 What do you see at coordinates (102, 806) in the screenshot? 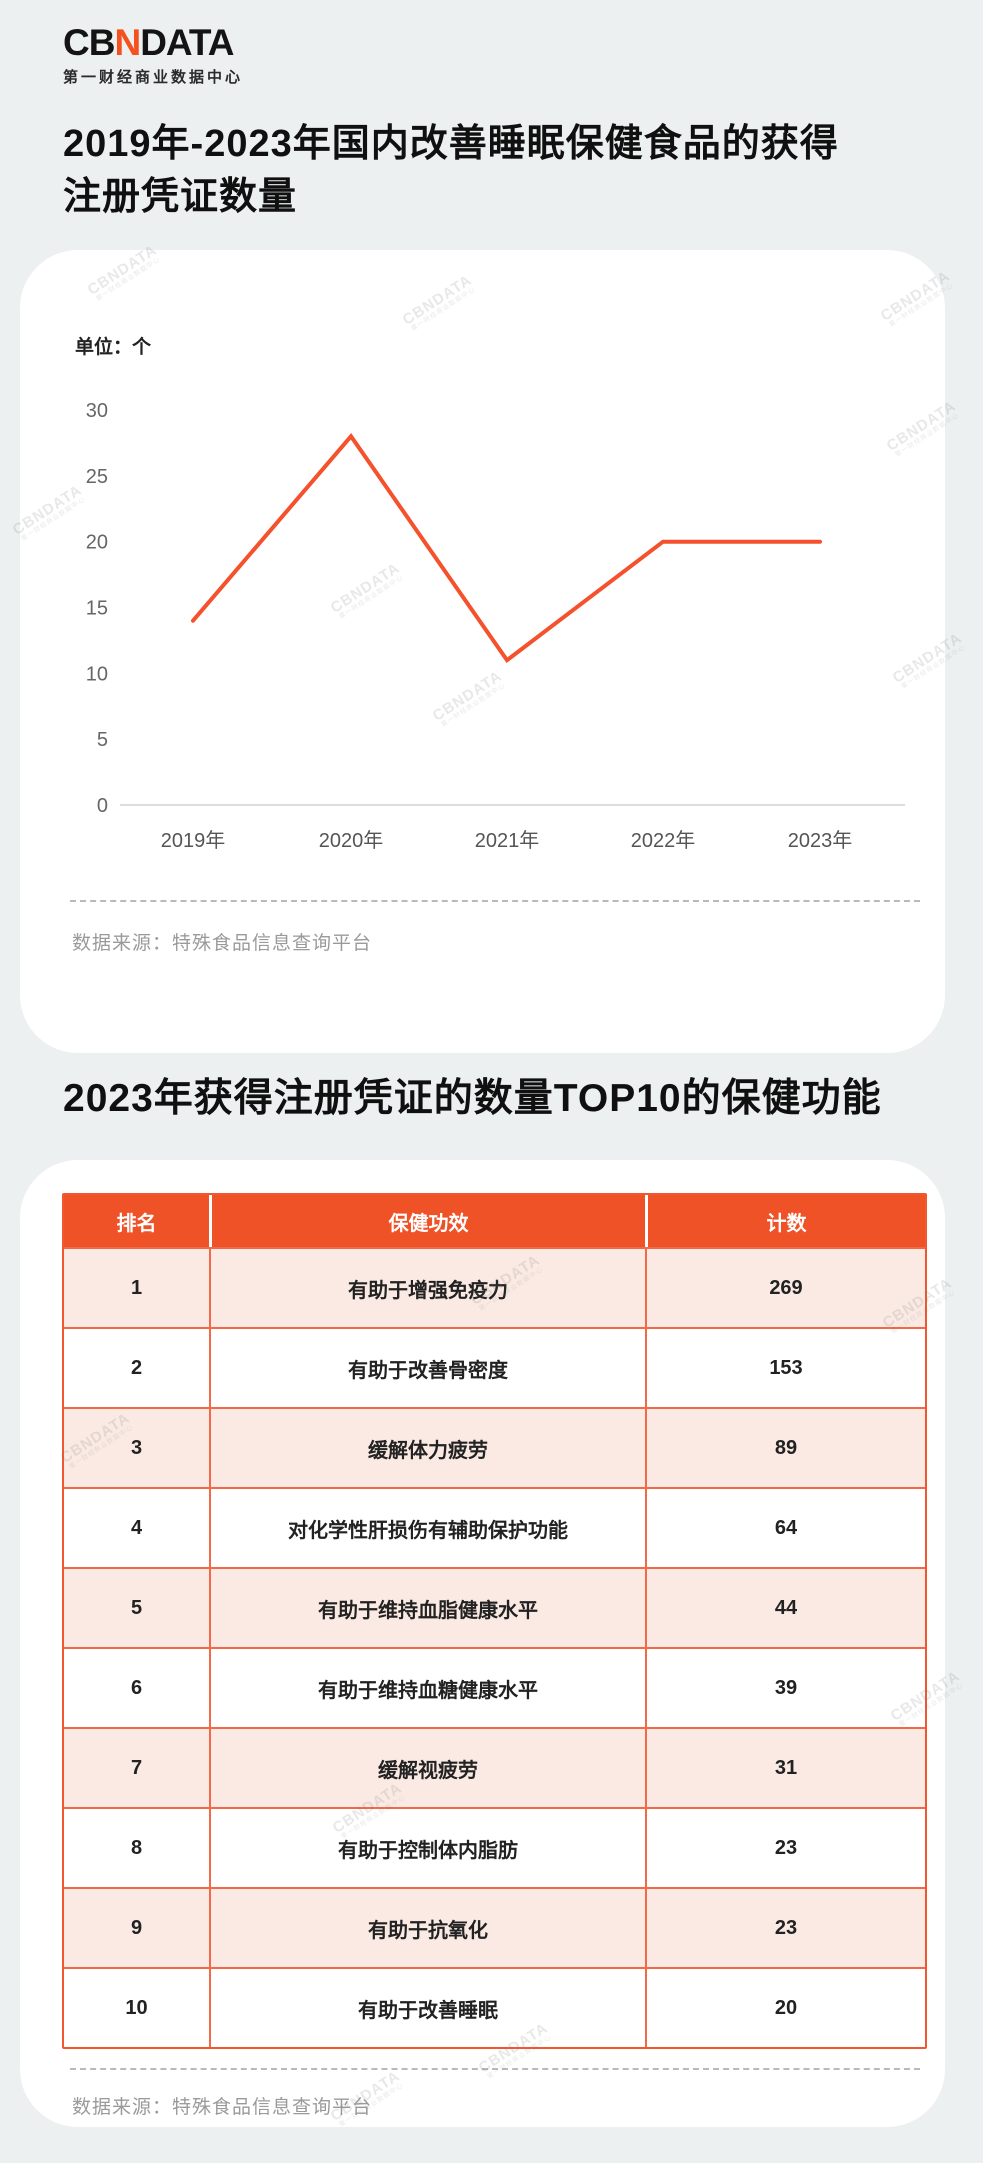
I see `y-tick-label: 0` at bounding box center [102, 806].